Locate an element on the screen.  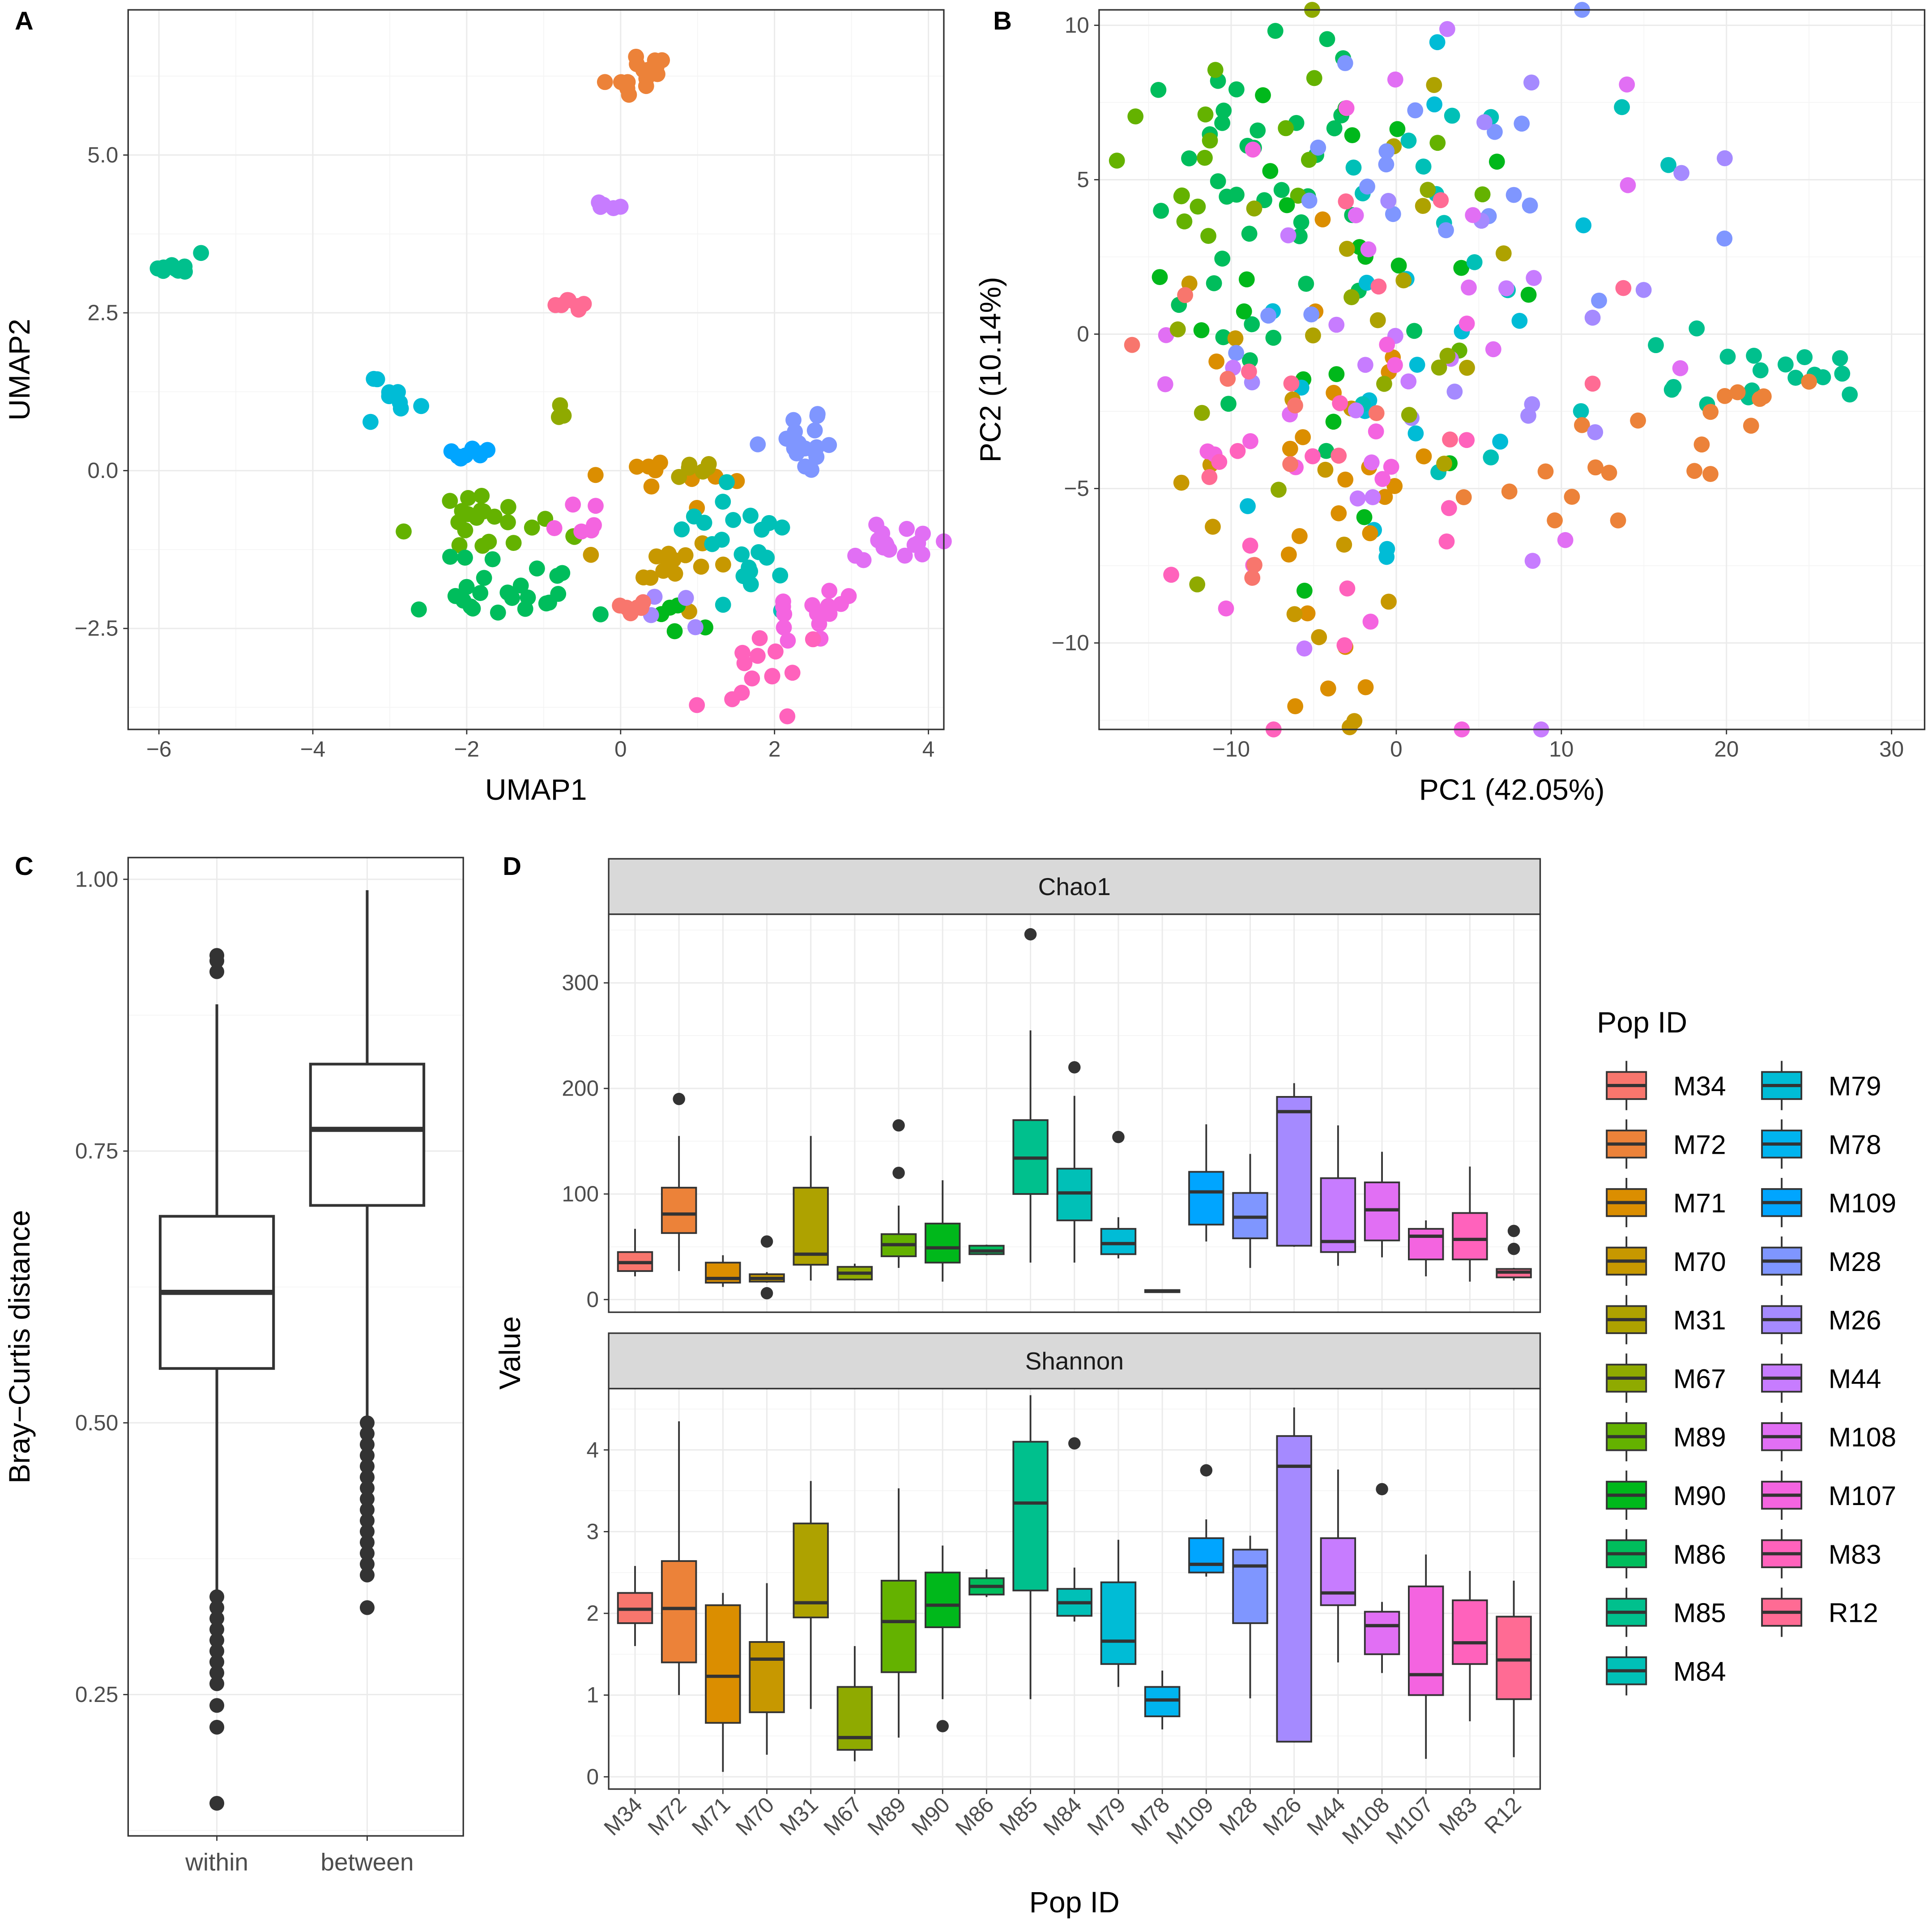
y-tick-label: −5 is located at coordinates (1076, 488).